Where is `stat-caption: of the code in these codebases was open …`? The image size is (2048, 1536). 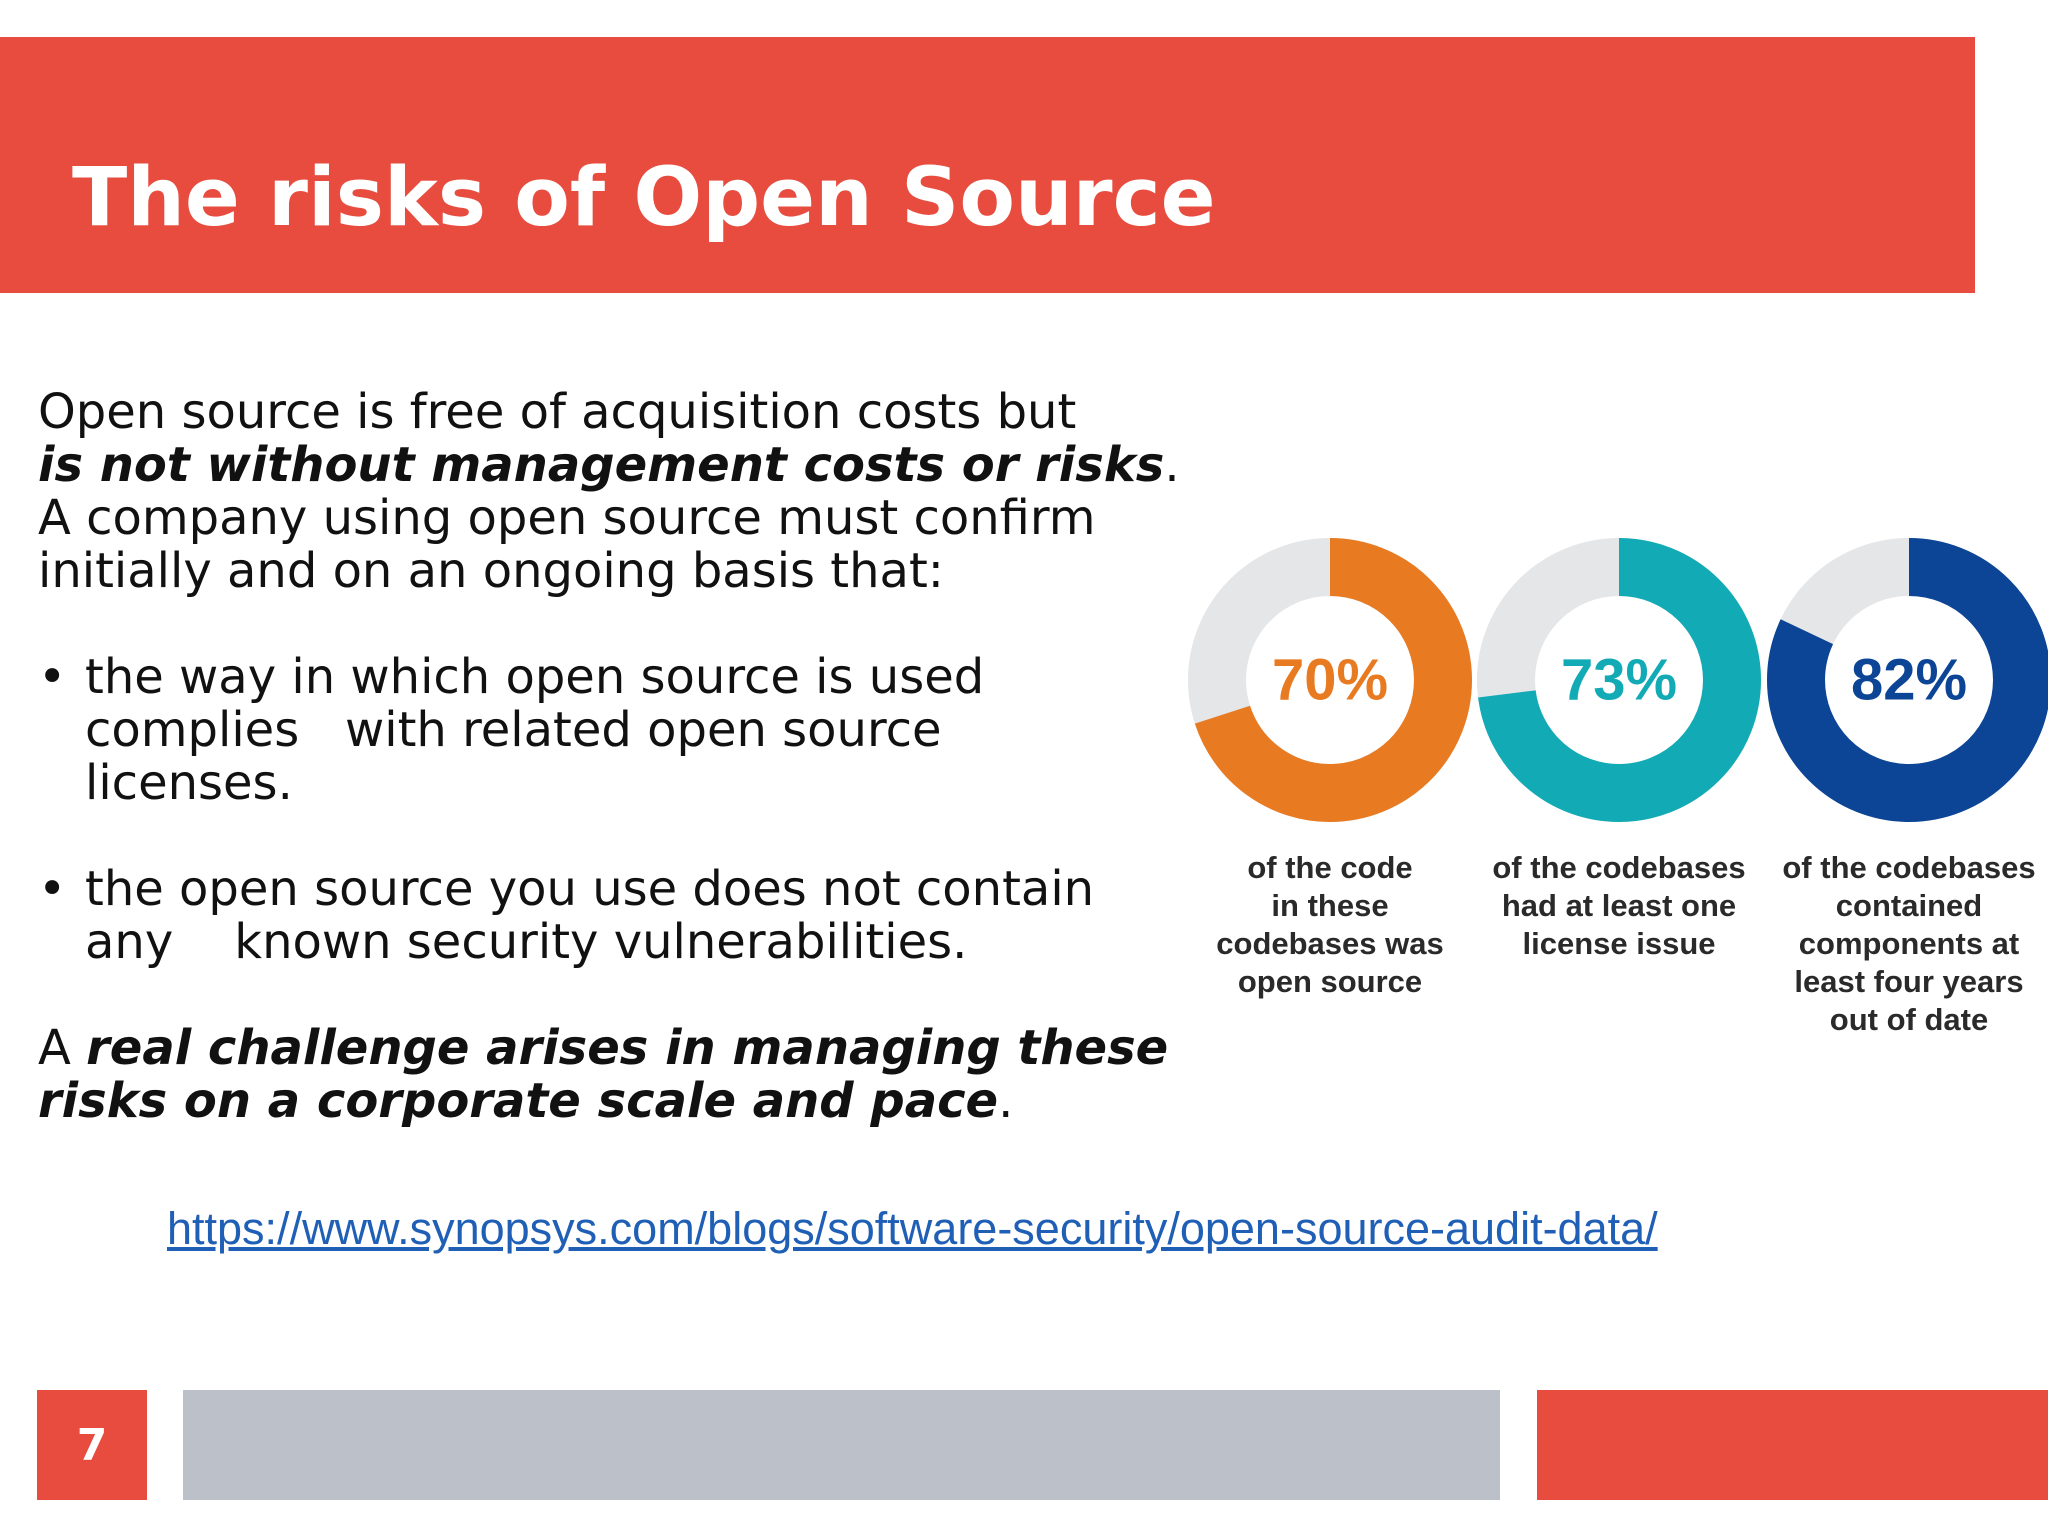
stat-caption: of the code in these codebases was open … is located at coordinates (1330, 924).